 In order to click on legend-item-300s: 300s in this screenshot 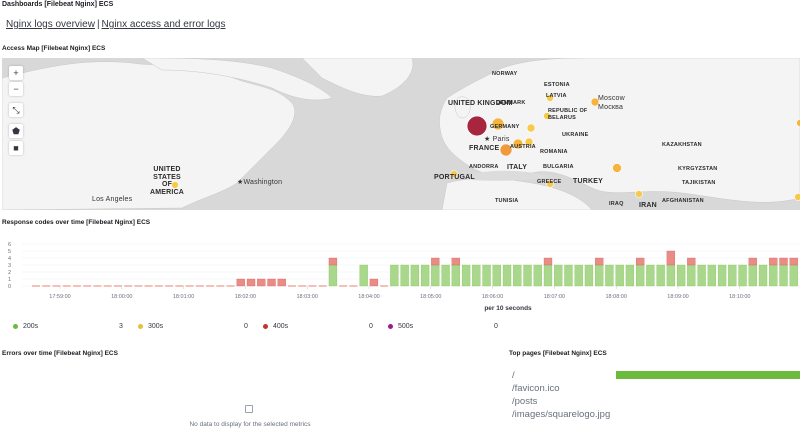, I will do `click(150, 326)`.